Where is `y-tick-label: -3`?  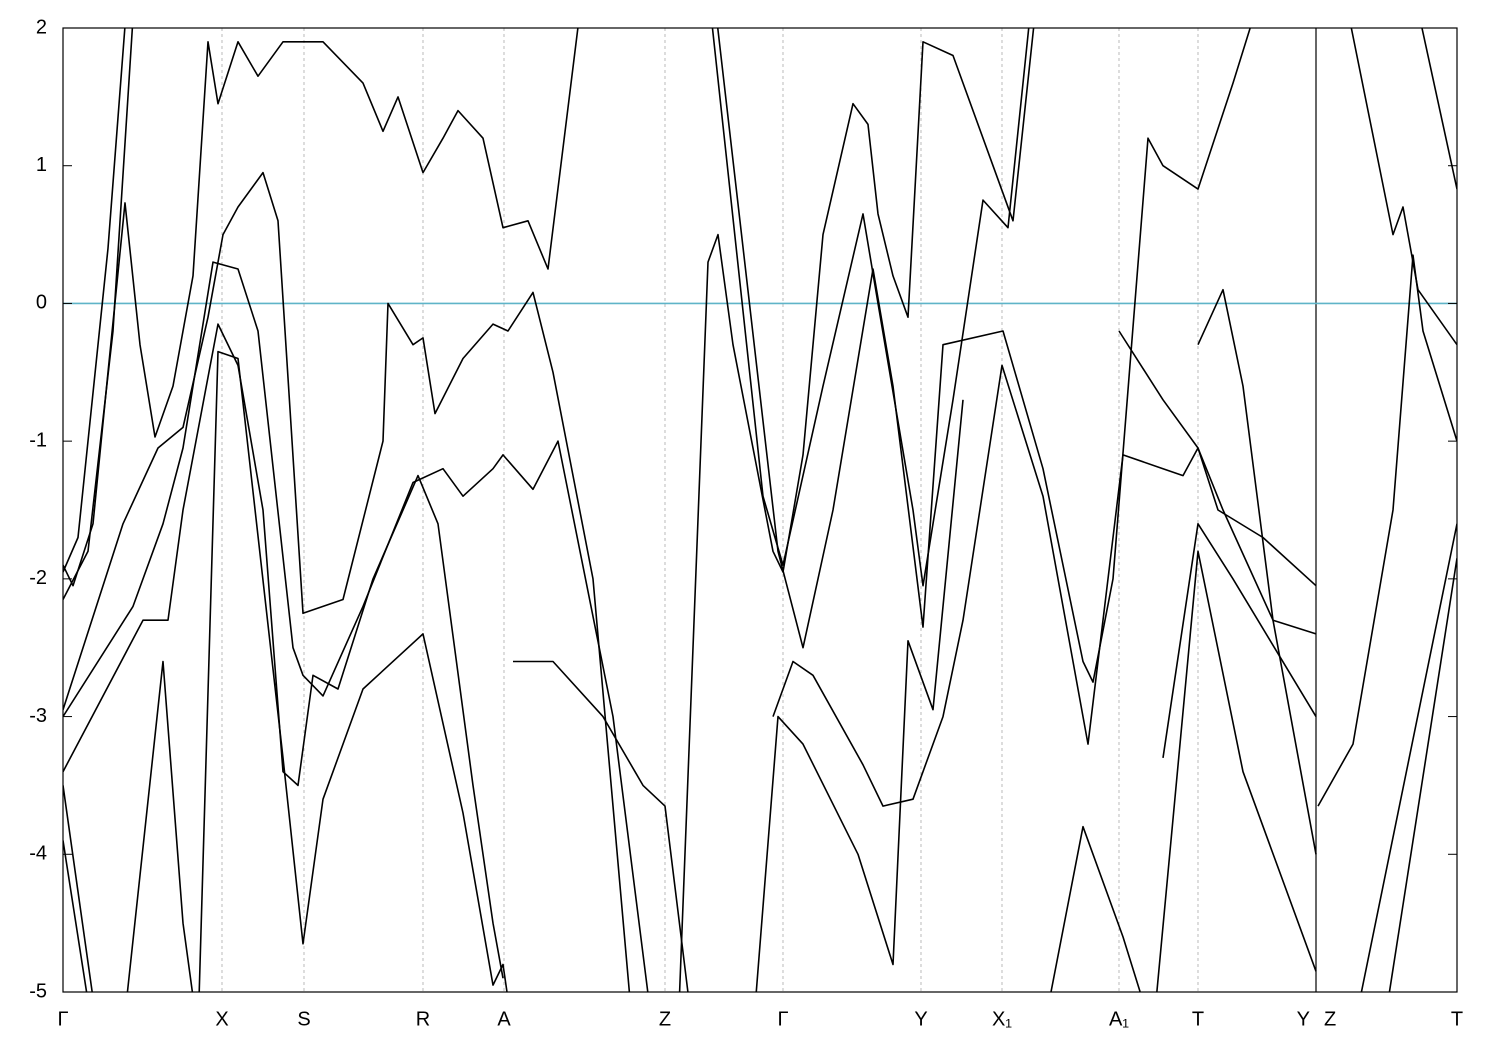
y-tick-label: -3 is located at coordinates (38, 716).